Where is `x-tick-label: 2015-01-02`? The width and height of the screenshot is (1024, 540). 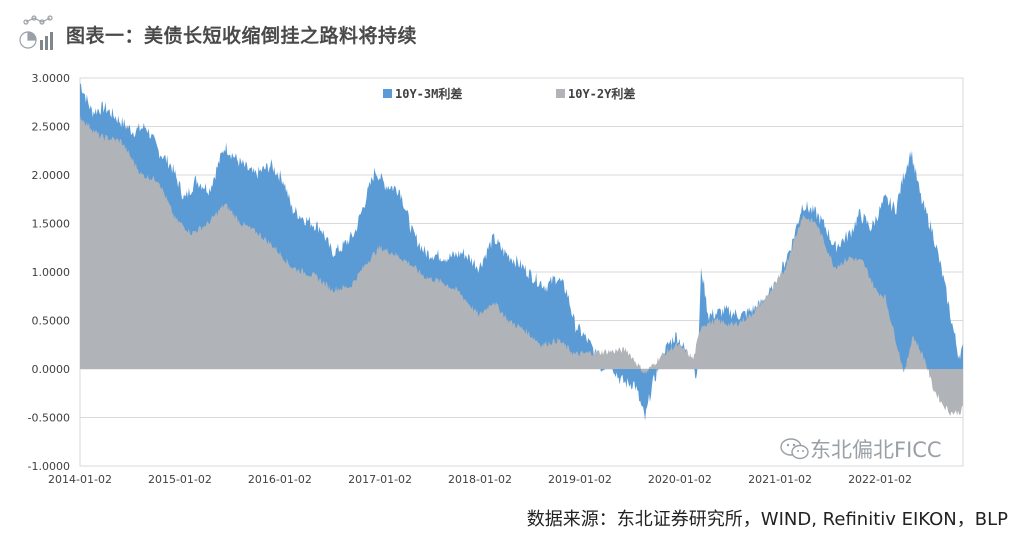
x-tick-label: 2015-01-02 is located at coordinates (180, 479).